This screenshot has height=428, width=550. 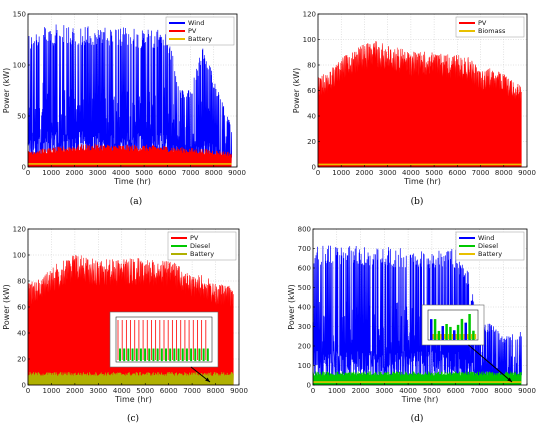 What do you see at coordinates (434, 173) in the screenshot?
I see `x-tick-label: 5000` at bounding box center [434, 173].